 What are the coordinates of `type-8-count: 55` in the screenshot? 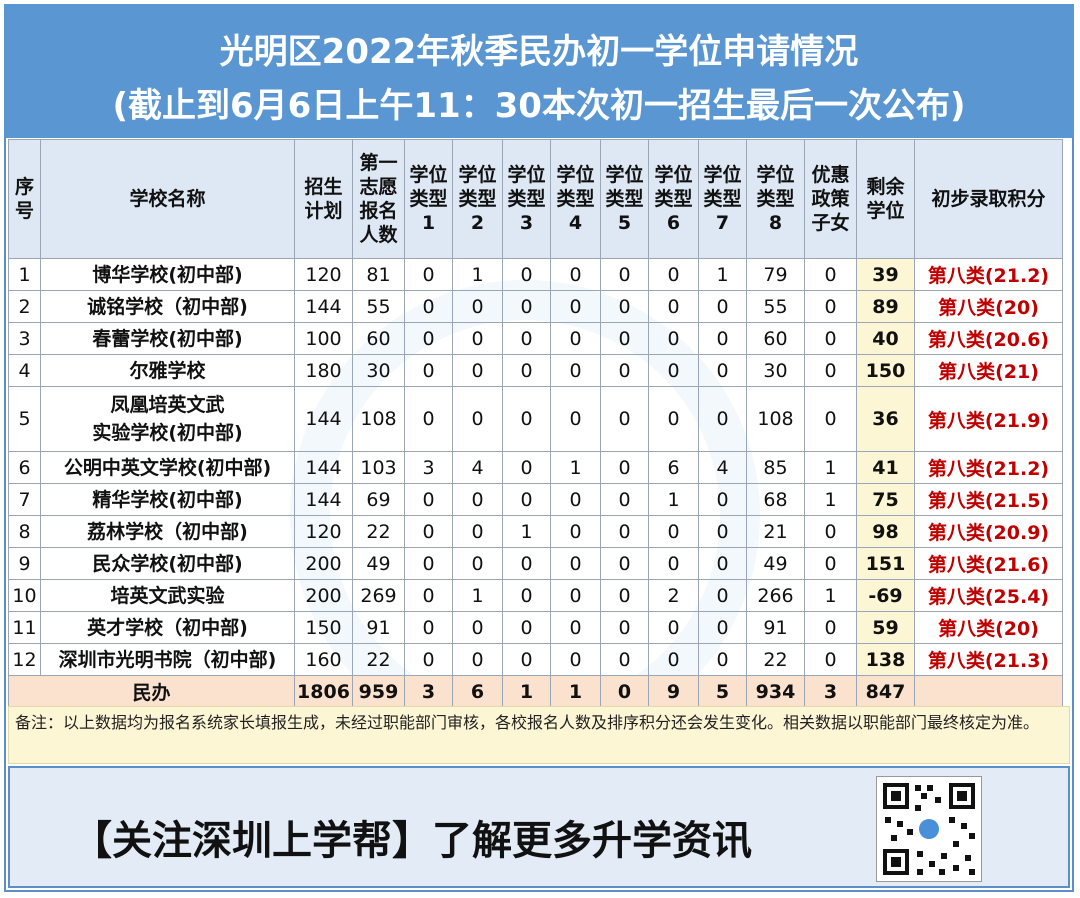 It's located at (775, 306).